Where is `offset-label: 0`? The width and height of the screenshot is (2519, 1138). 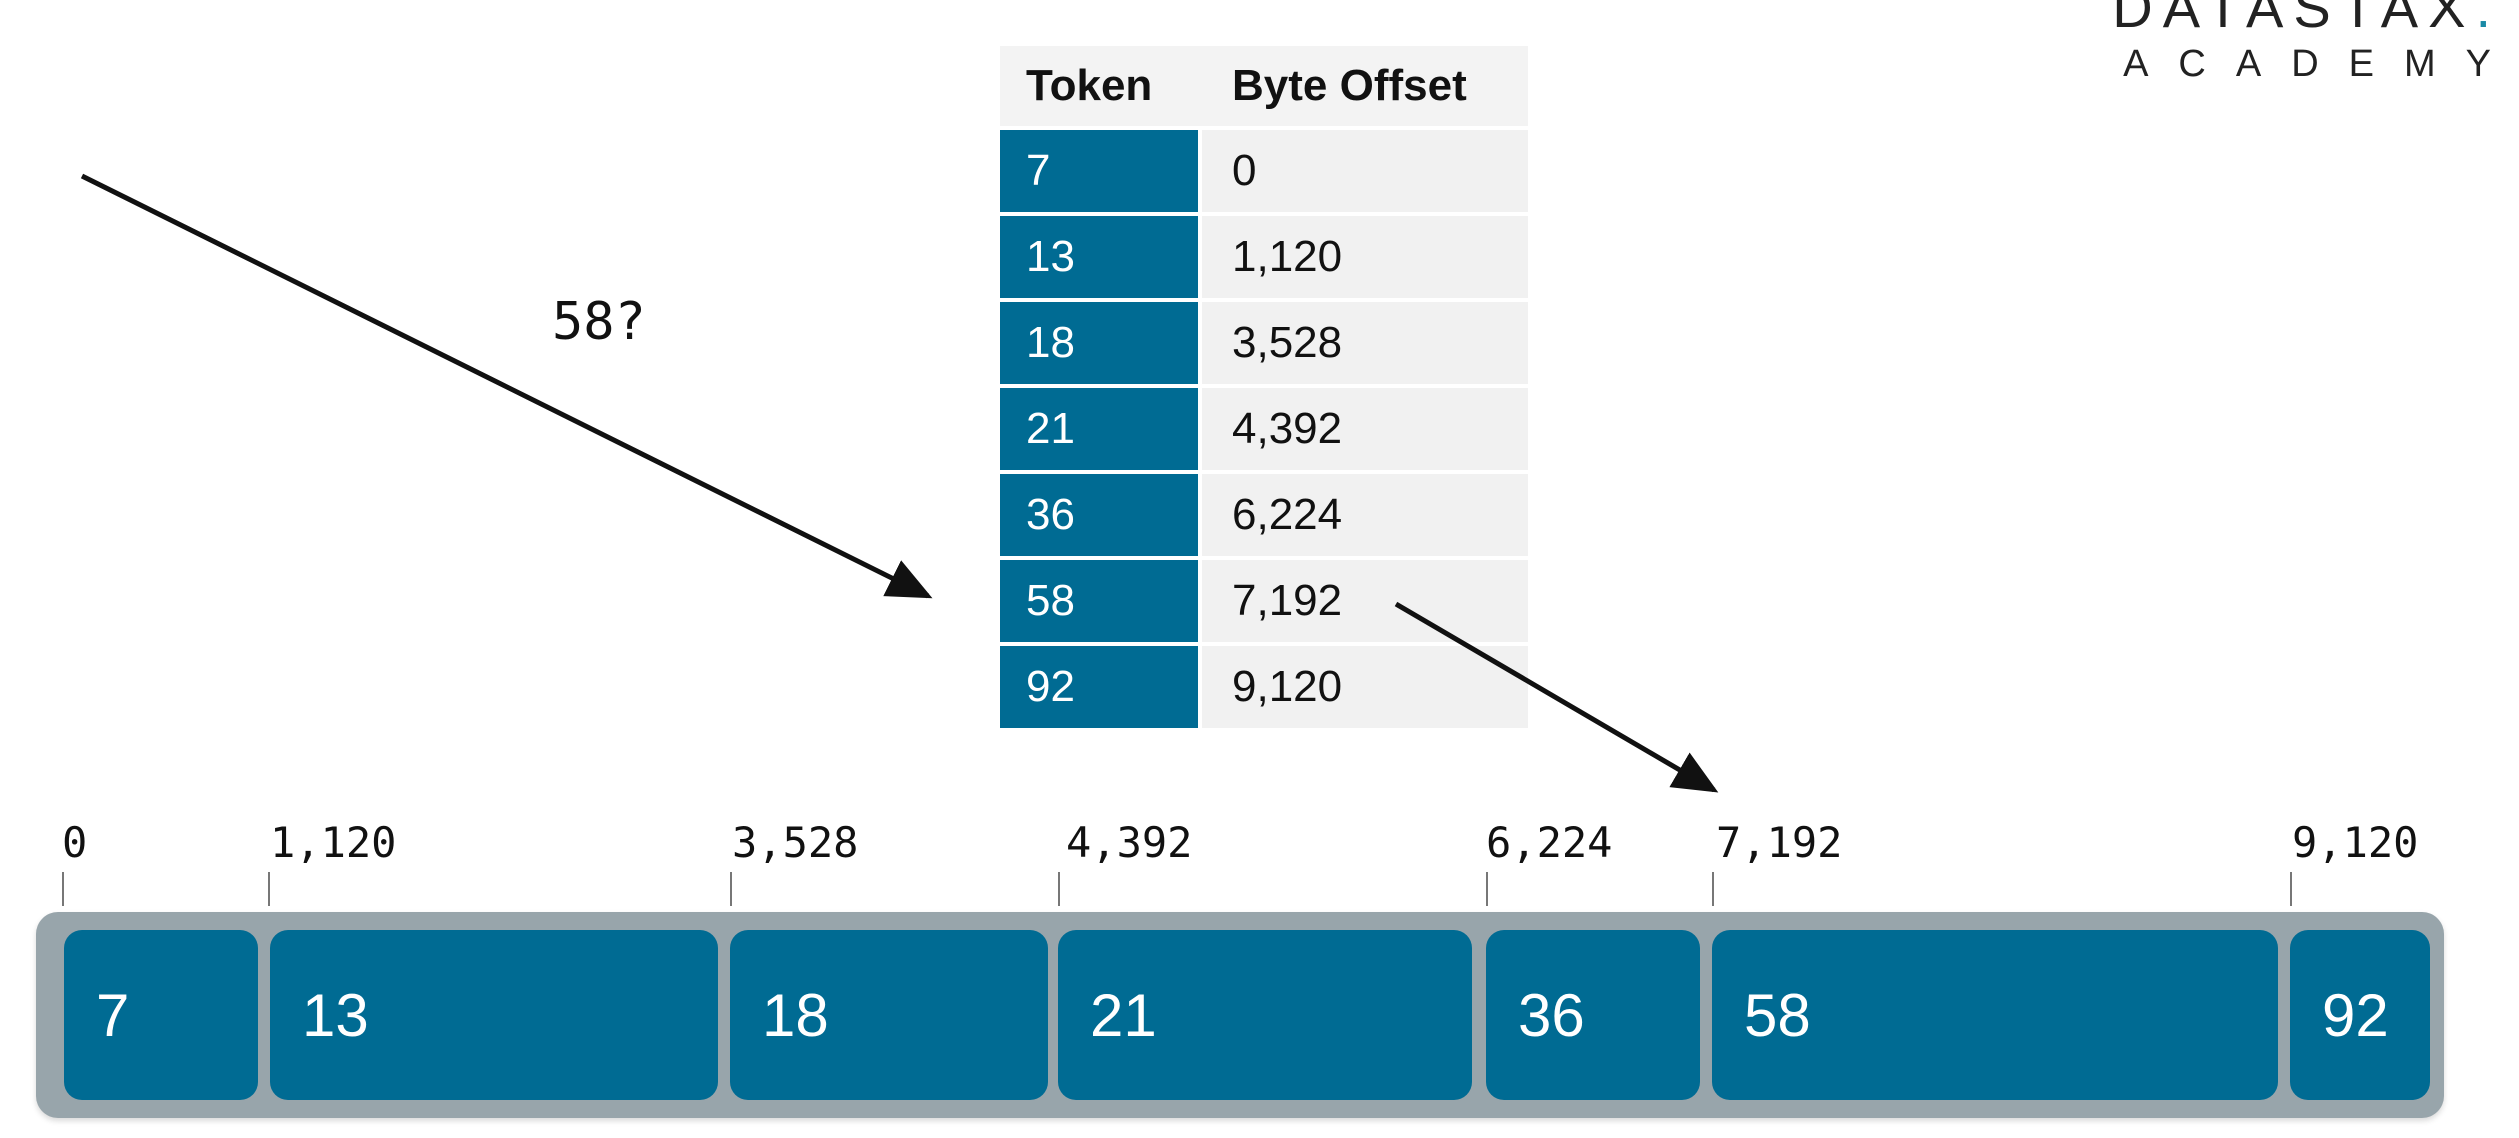 offset-label: 0 is located at coordinates (75, 842).